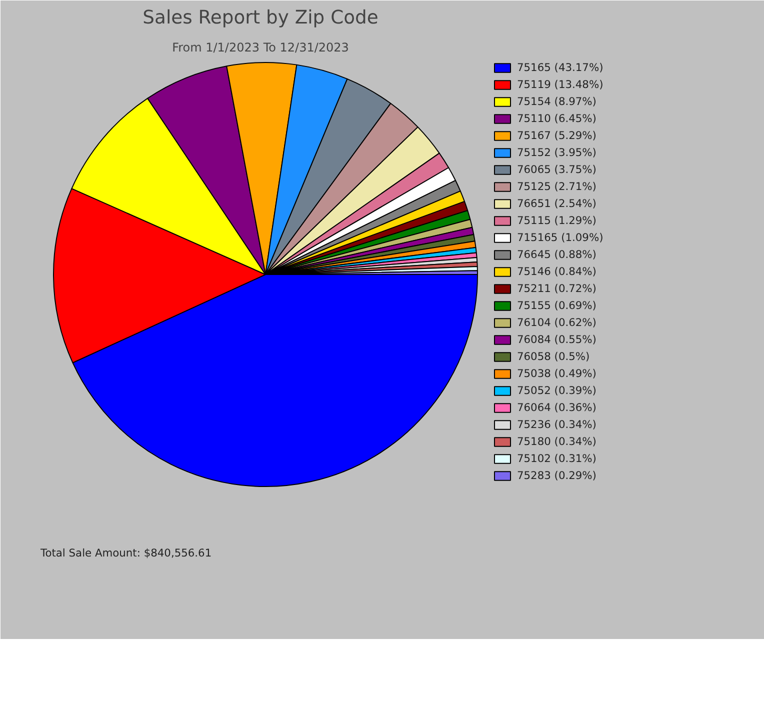 The height and width of the screenshot is (723, 764). Describe the element at coordinates (553, 356) in the screenshot. I see `legend-label: 76058 (0.5%)` at that location.